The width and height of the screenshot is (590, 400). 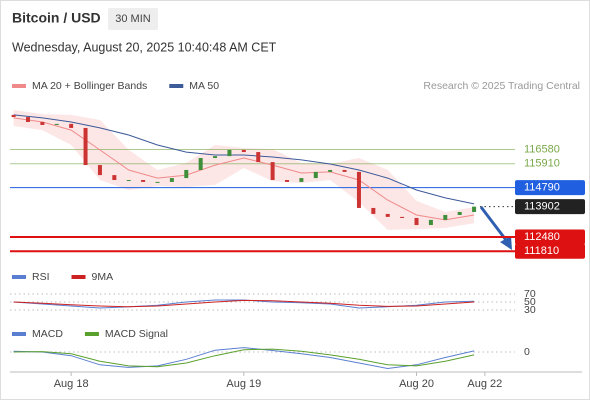 What do you see at coordinates (136, 334) in the screenshot?
I see `legend-label: MACD Signal` at bounding box center [136, 334].